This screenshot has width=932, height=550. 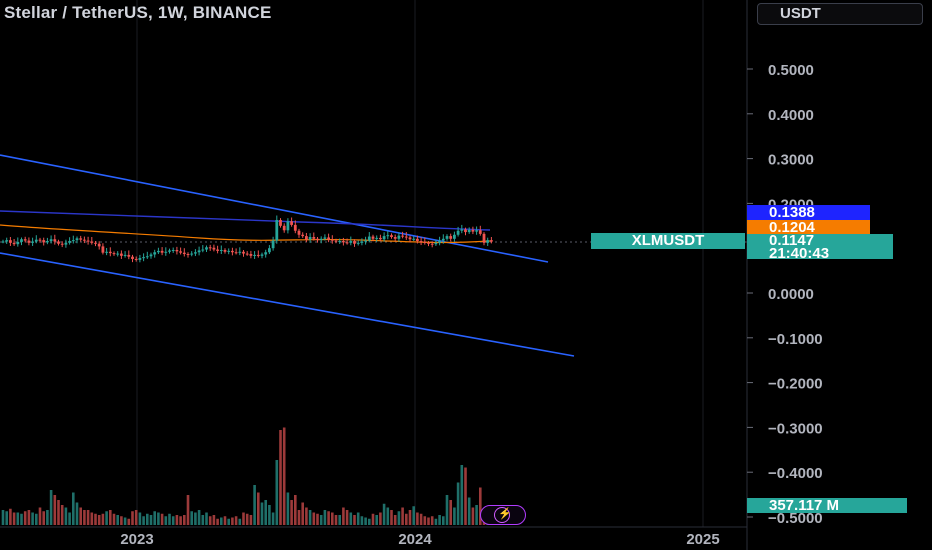 What do you see at coordinates (287, 304) in the screenshot?
I see `channel-lower-trendline` at bounding box center [287, 304].